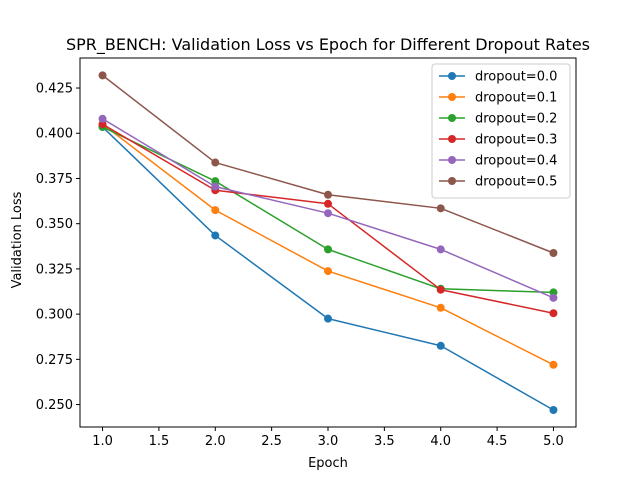 This screenshot has width=640, height=480. What do you see at coordinates (54, 315) in the screenshot?
I see `y-tick-label: 0.300` at bounding box center [54, 315].